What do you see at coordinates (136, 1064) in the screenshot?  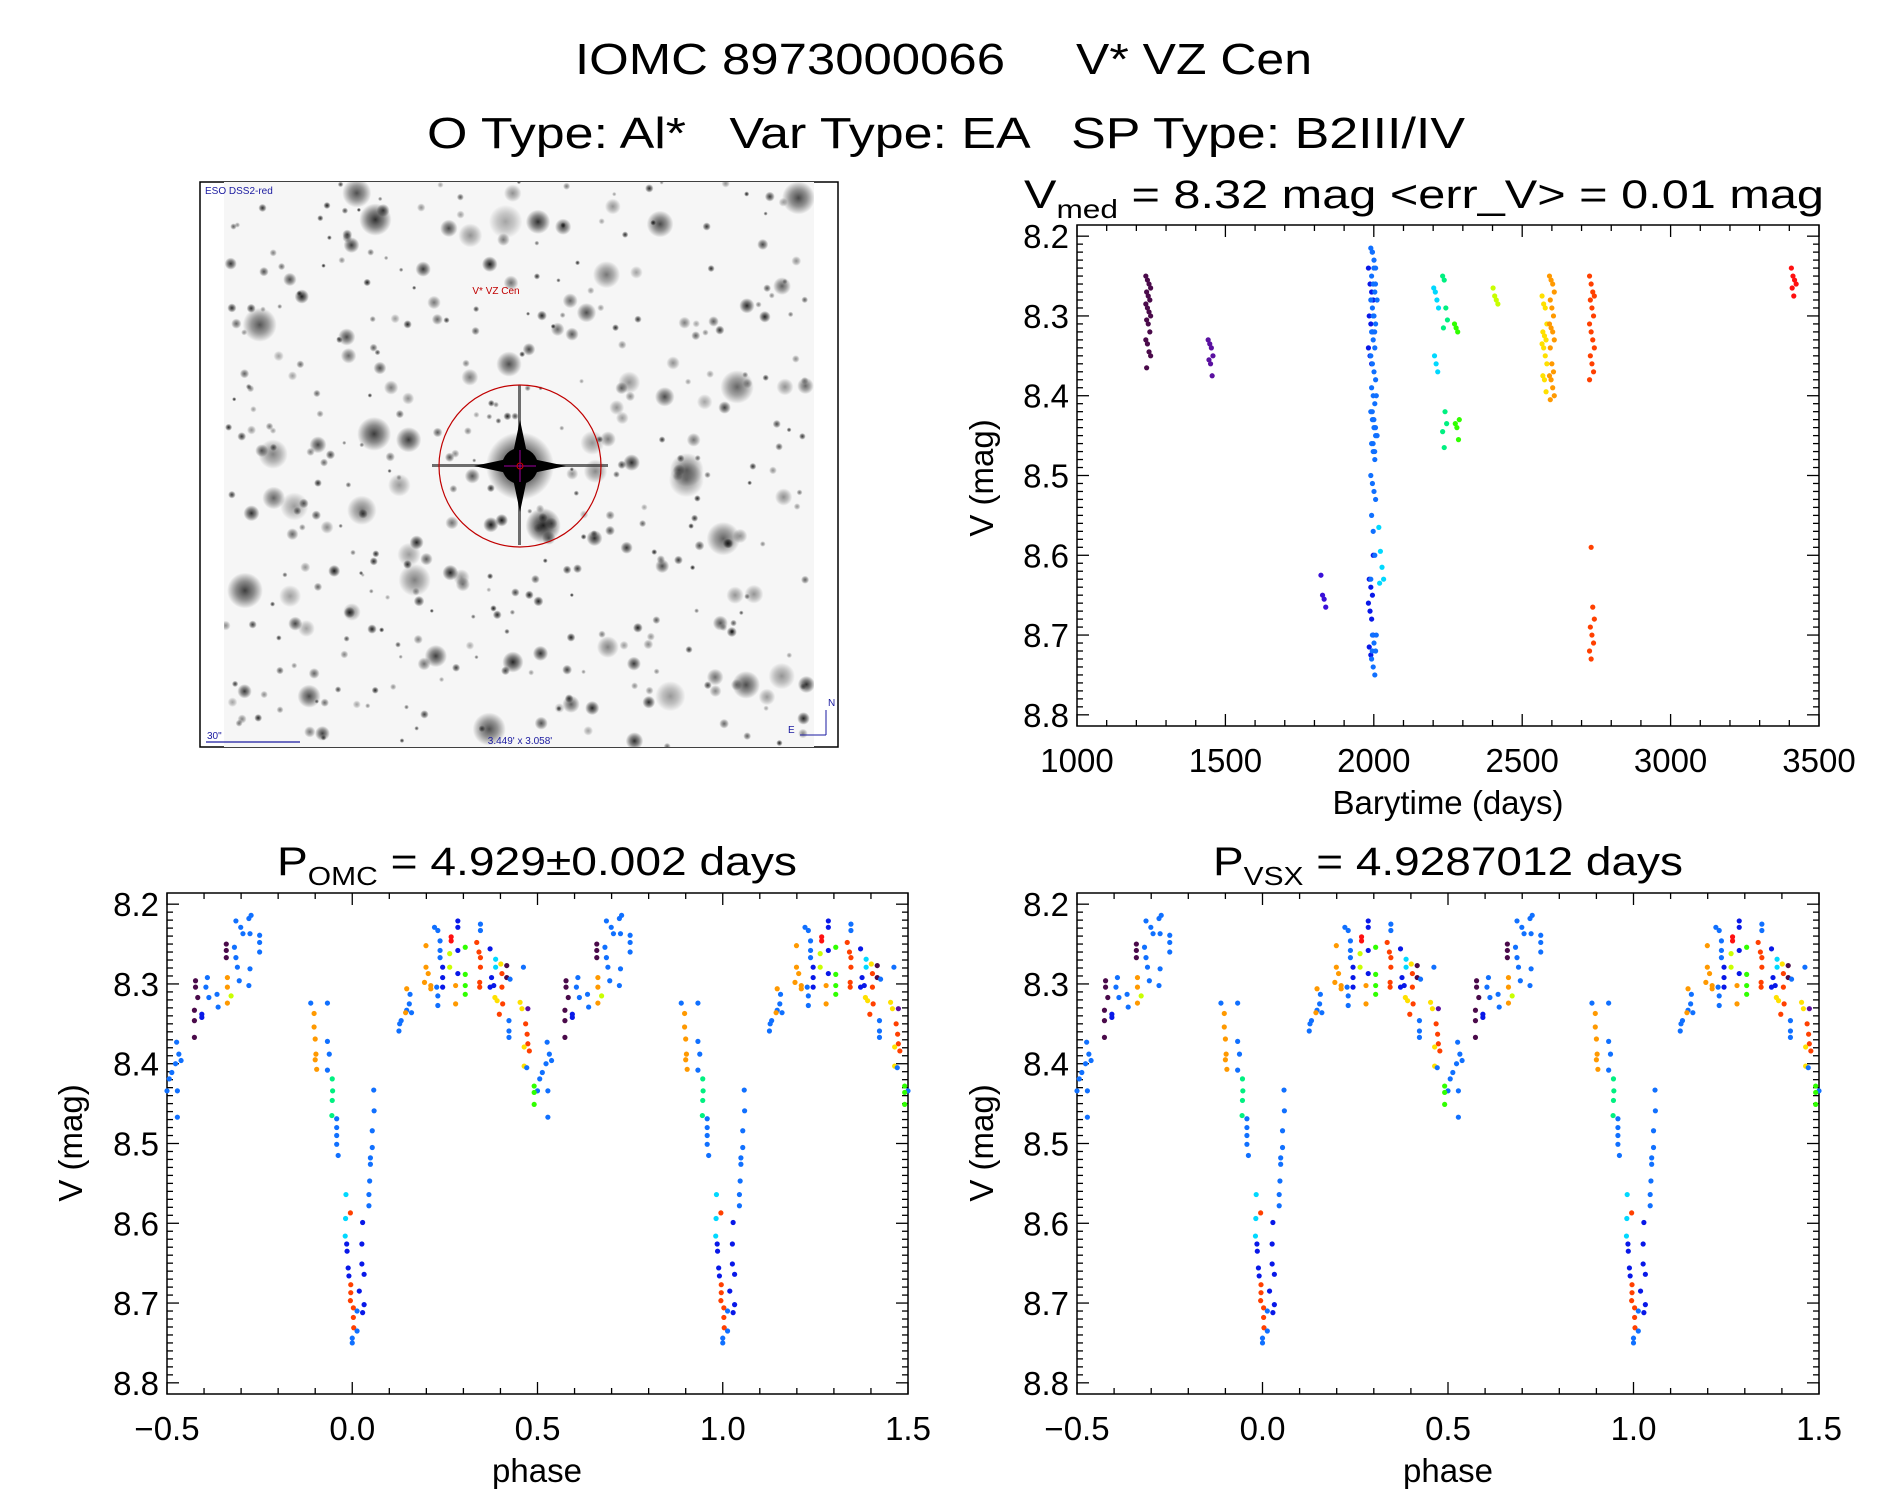 I see `y-tick-label: 8.4` at bounding box center [136, 1064].